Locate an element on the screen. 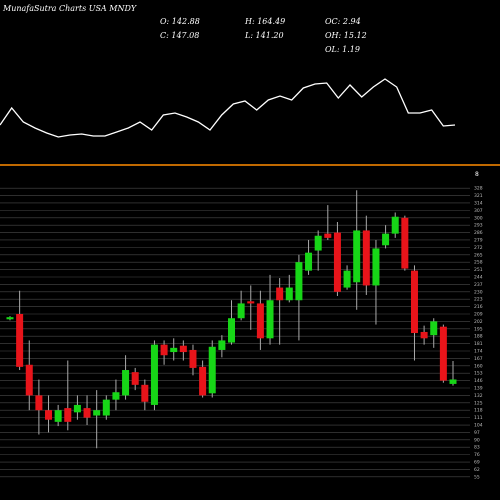 This screenshot has width=500, height=500. y-tick-label: 132 is located at coordinates (478, 396).